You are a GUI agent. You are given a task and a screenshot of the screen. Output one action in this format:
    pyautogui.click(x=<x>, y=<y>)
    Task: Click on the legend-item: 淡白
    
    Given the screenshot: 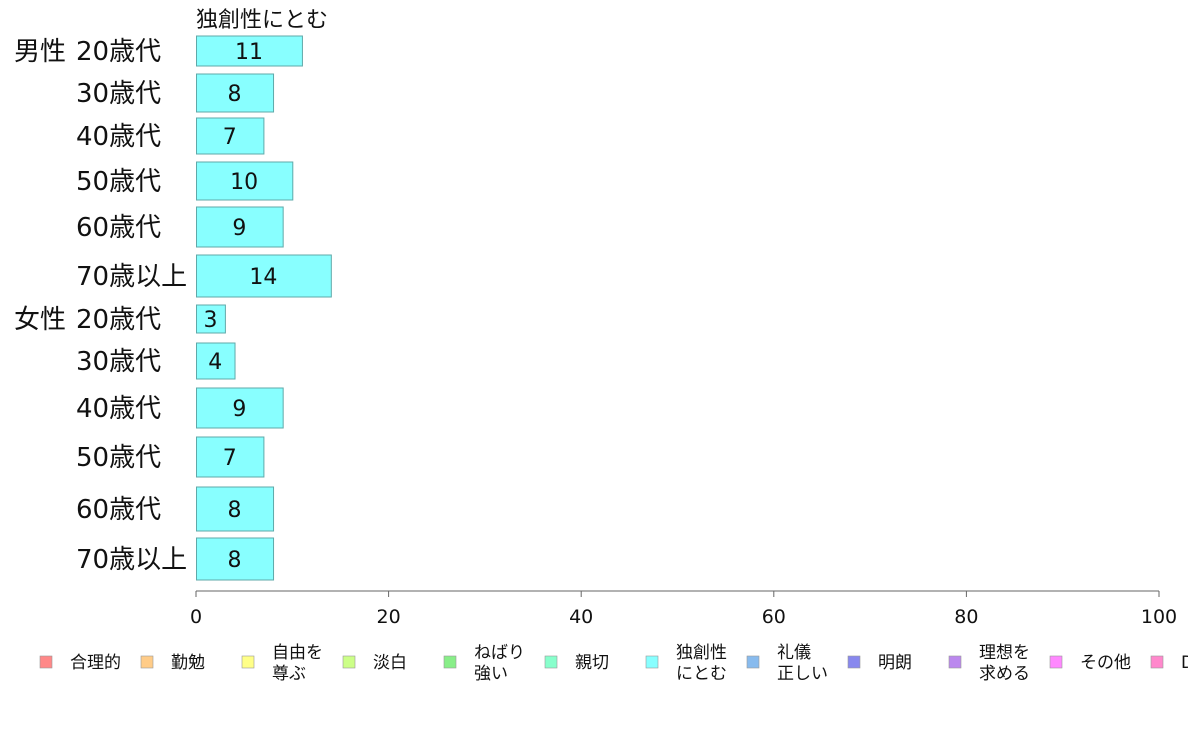 What is the action you would take?
    pyautogui.click(x=374, y=663)
    